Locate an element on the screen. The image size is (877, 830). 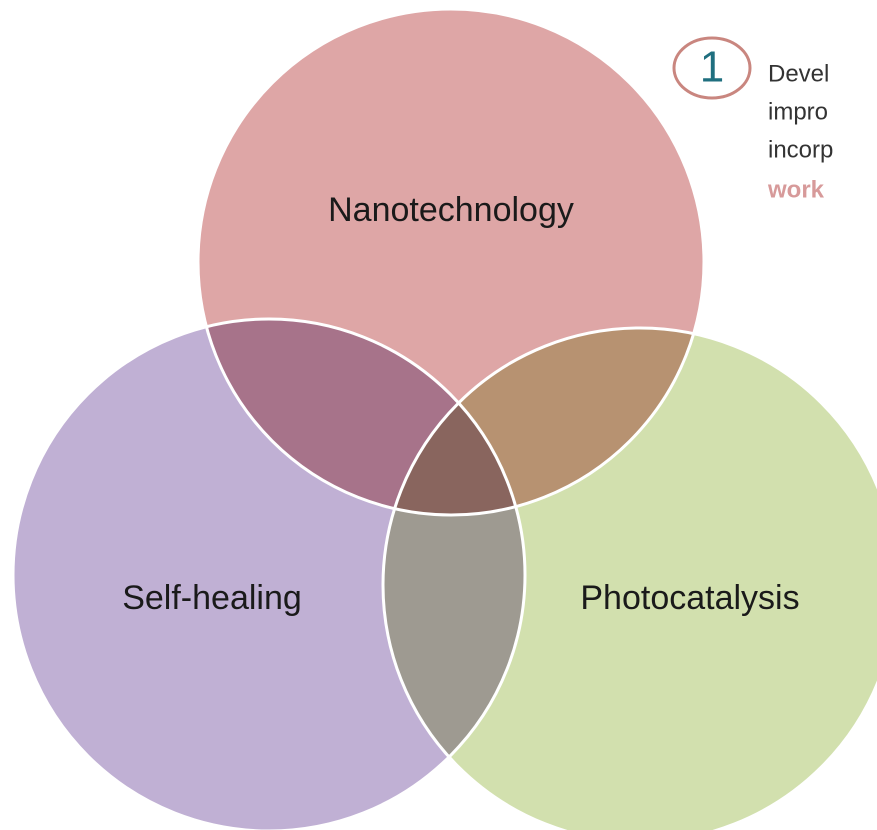
badge-number: 1 is located at coordinates (712, 67).